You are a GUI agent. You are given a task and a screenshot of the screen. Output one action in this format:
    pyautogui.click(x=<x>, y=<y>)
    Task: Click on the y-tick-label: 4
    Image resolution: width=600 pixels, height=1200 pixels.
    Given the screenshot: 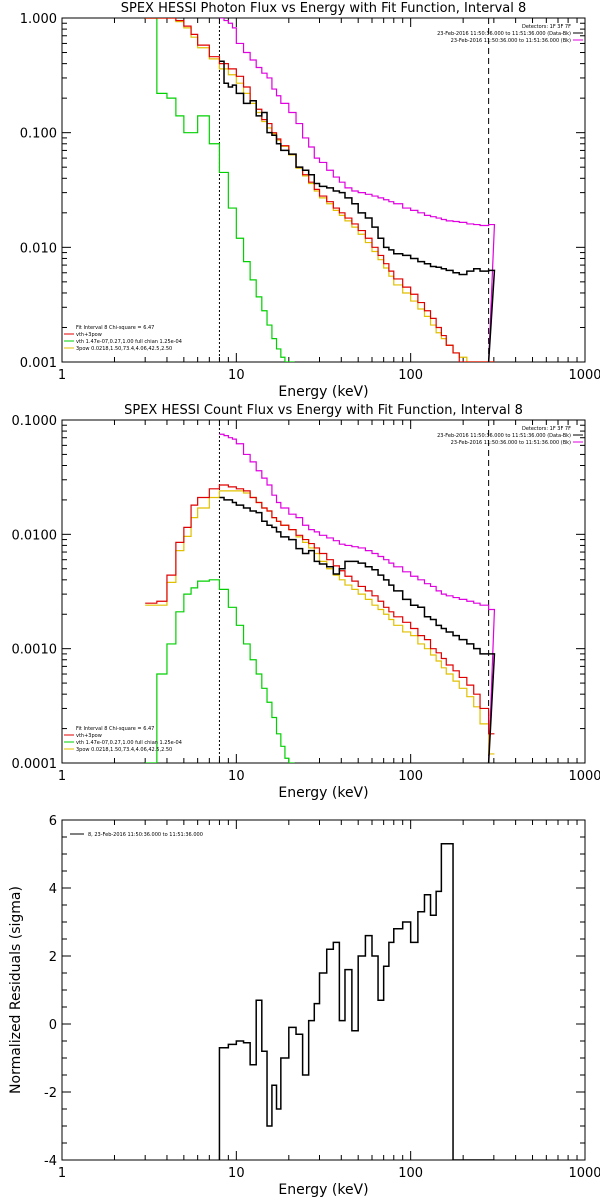 What is the action you would take?
    pyautogui.click(x=53, y=889)
    